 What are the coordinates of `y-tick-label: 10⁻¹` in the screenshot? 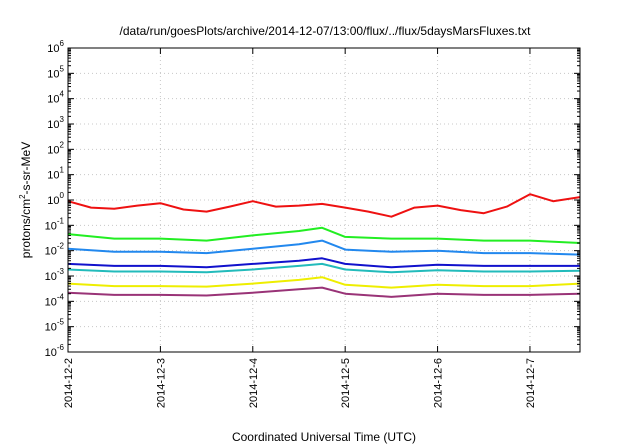 It's located at (55, 224).